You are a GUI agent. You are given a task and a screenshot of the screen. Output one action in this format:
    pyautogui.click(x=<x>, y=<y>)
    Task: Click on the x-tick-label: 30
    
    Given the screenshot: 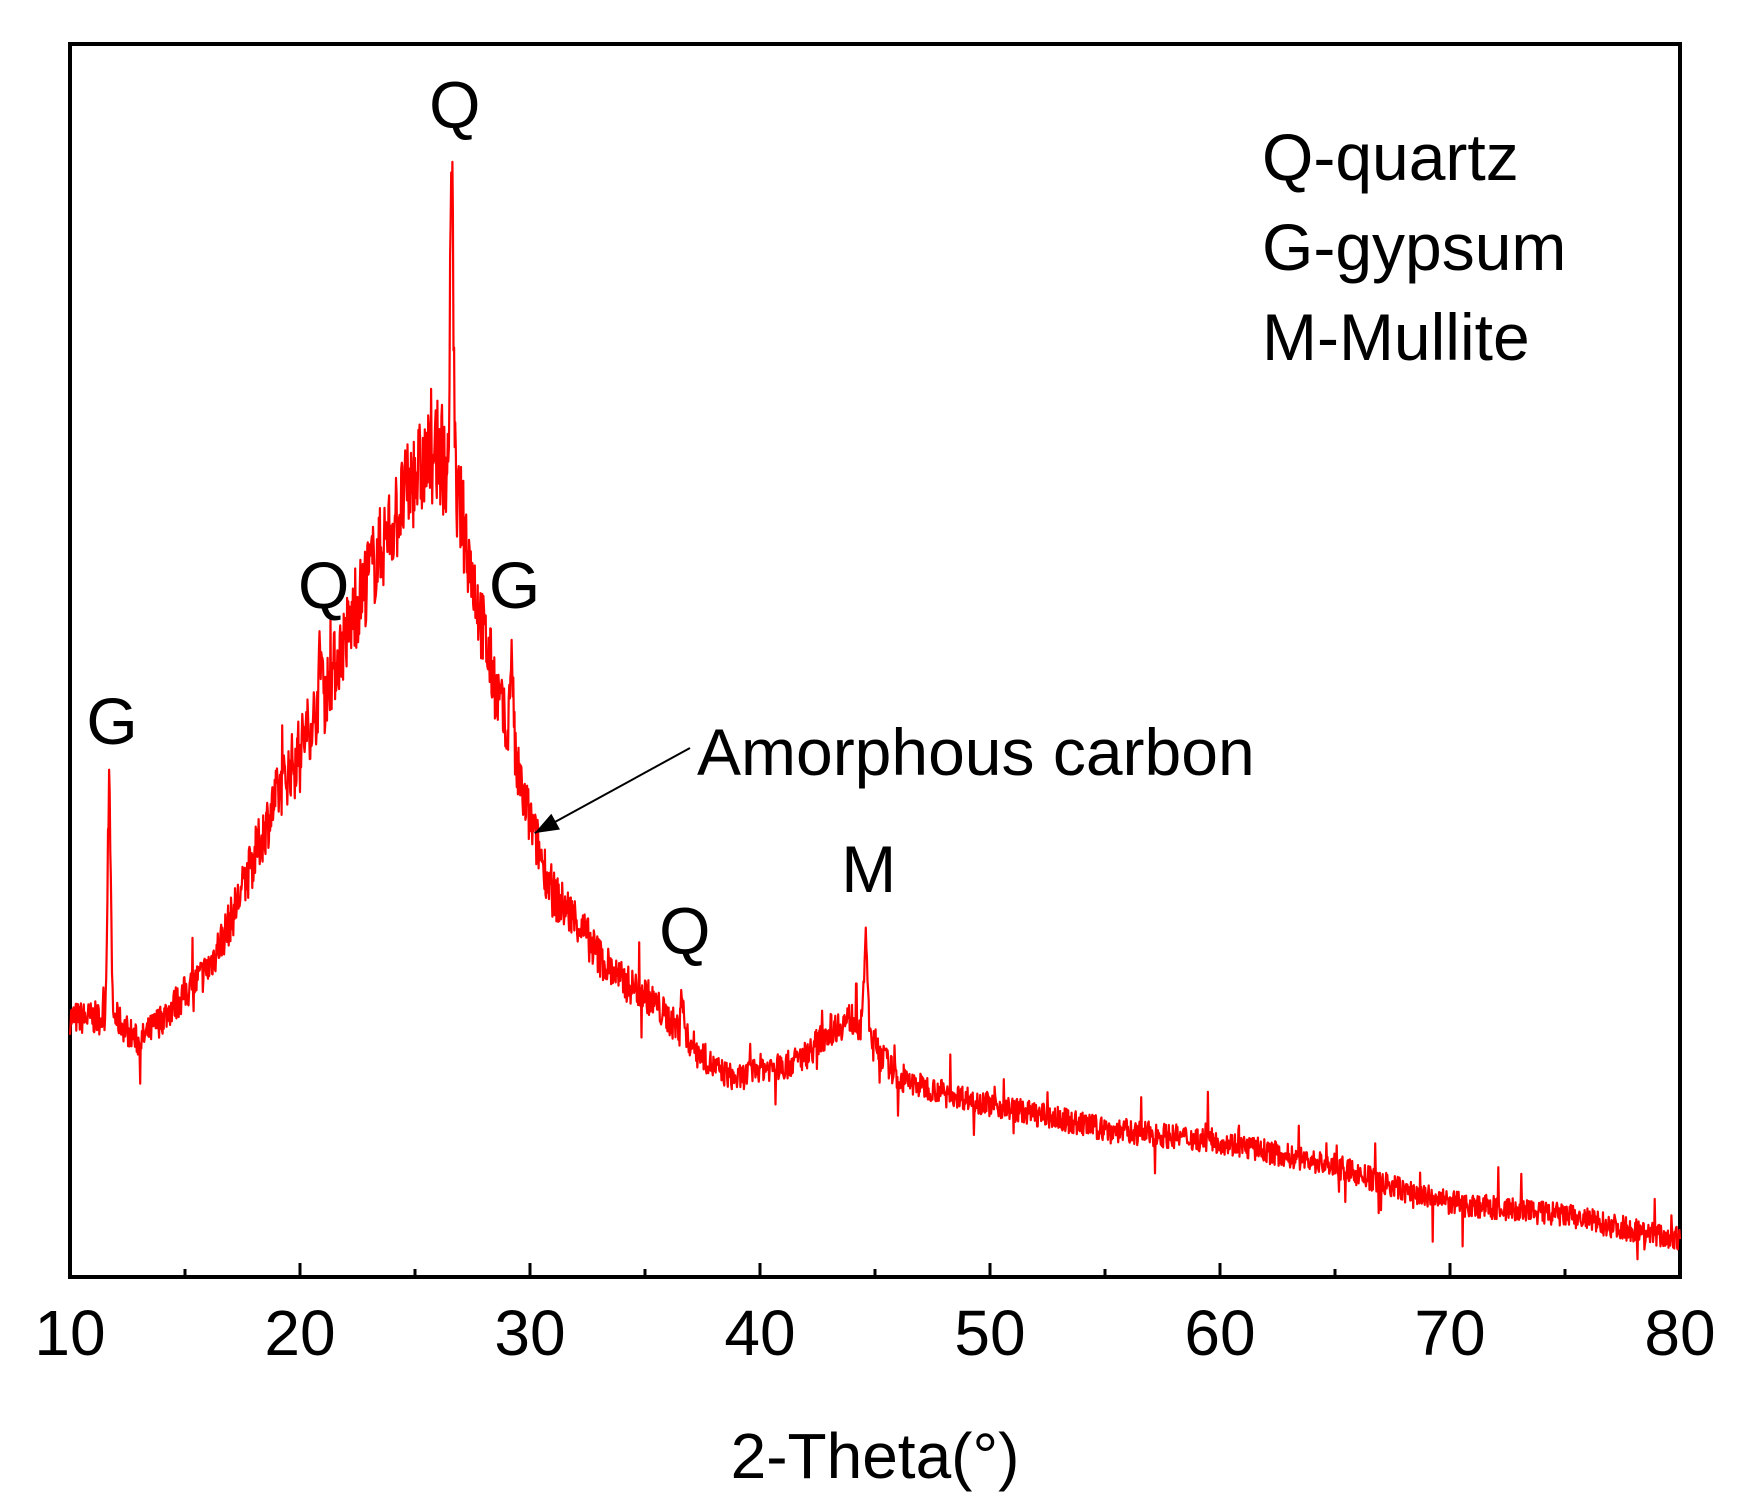 What is the action you would take?
    pyautogui.click(x=529, y=1333)
    